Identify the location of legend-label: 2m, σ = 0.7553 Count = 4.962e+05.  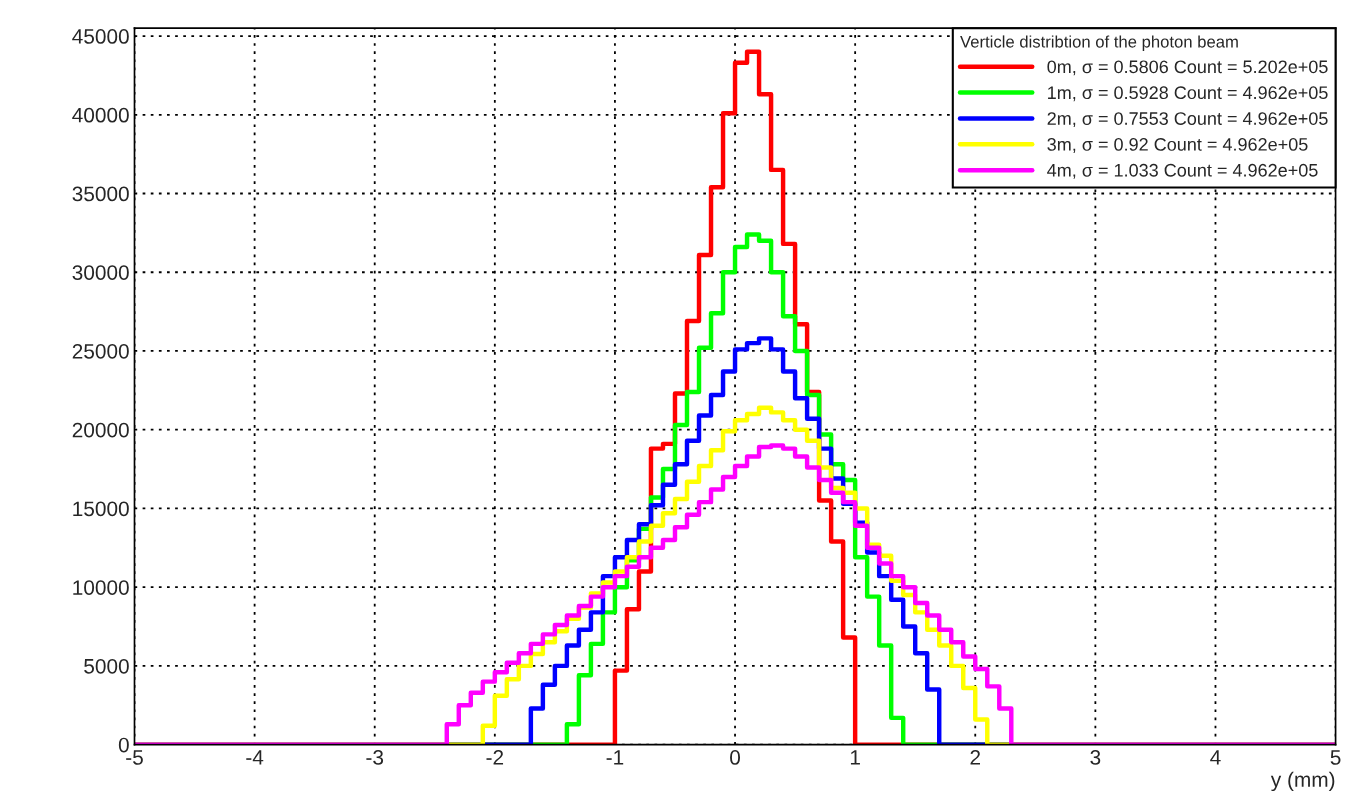
(1187, 120).